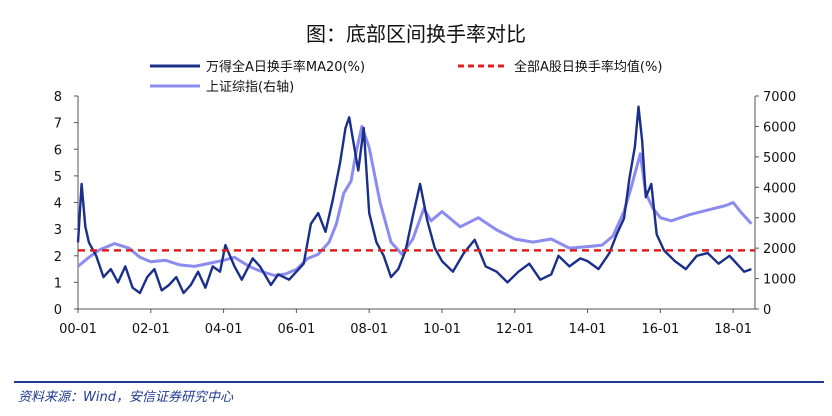 The width and height of the screenshot is (832, 416). What do you see at coordinates (250, 87) in the screenshot?
I see `legend-label-2: 上证综指(右轴)` at bounding box center [250, 87].